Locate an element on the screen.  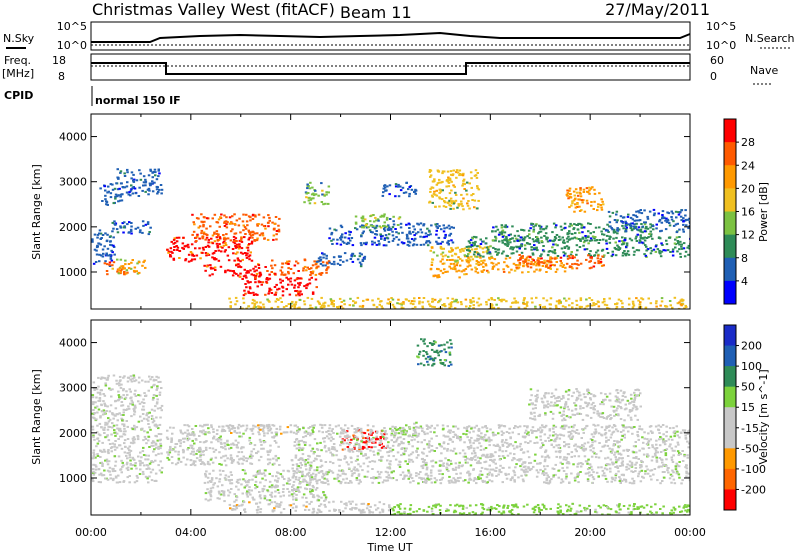
nsky-trace is located at coordinates (391, 37).